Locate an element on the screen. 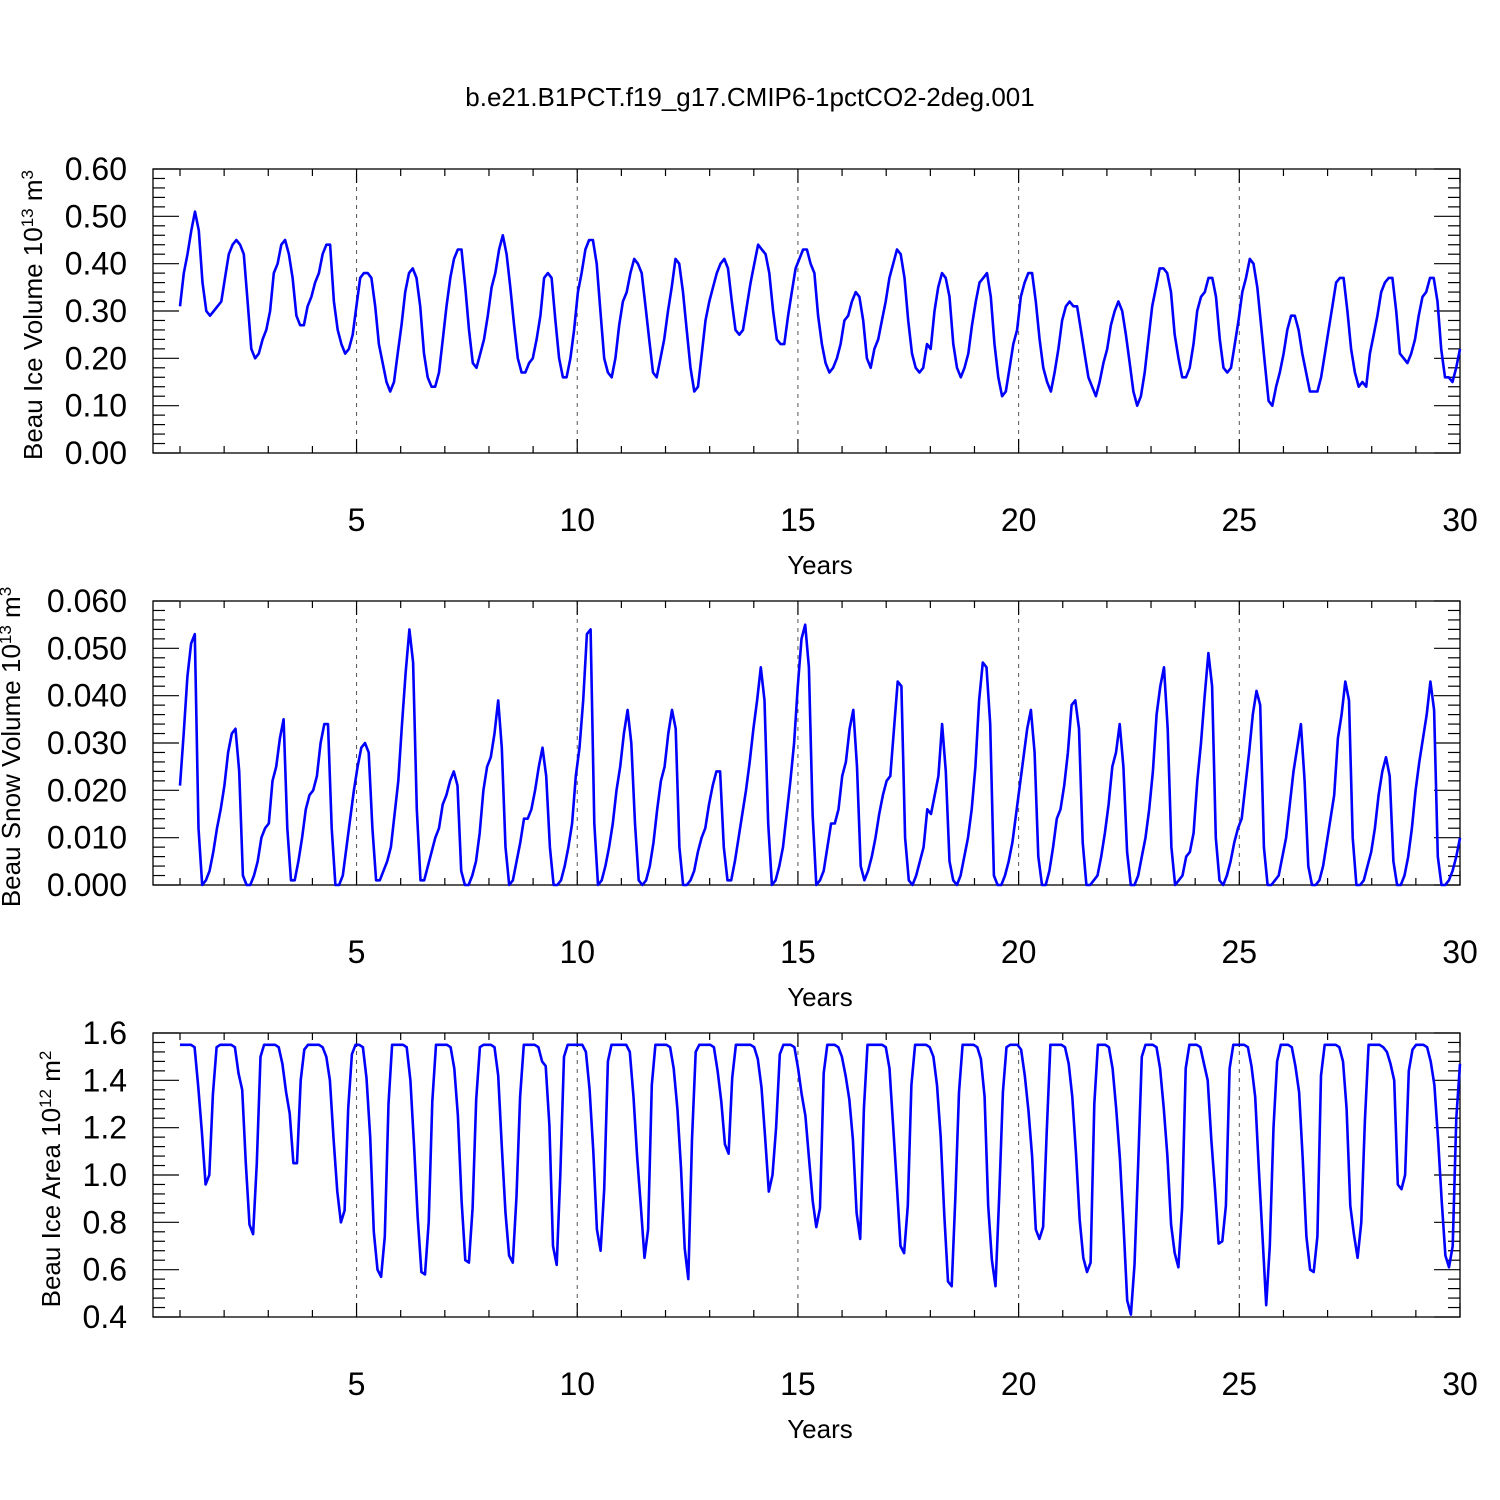 Image resolution: width=1500 pixels, height=1500 pixels. y-tick-label: 1.2 is located at coordinates (105, 1128).